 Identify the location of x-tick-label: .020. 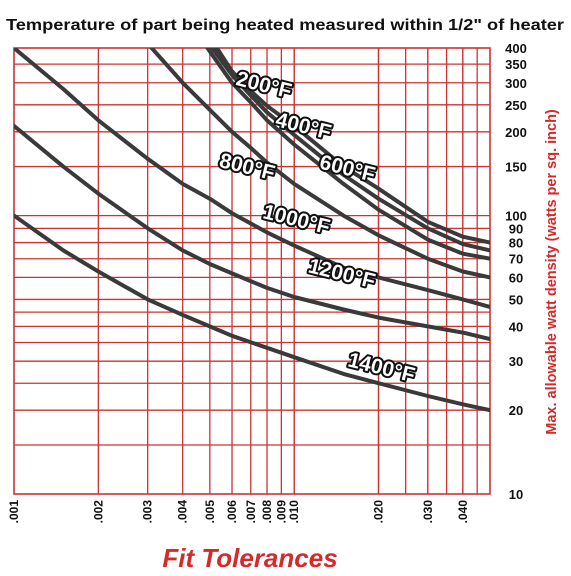
(379, 512).